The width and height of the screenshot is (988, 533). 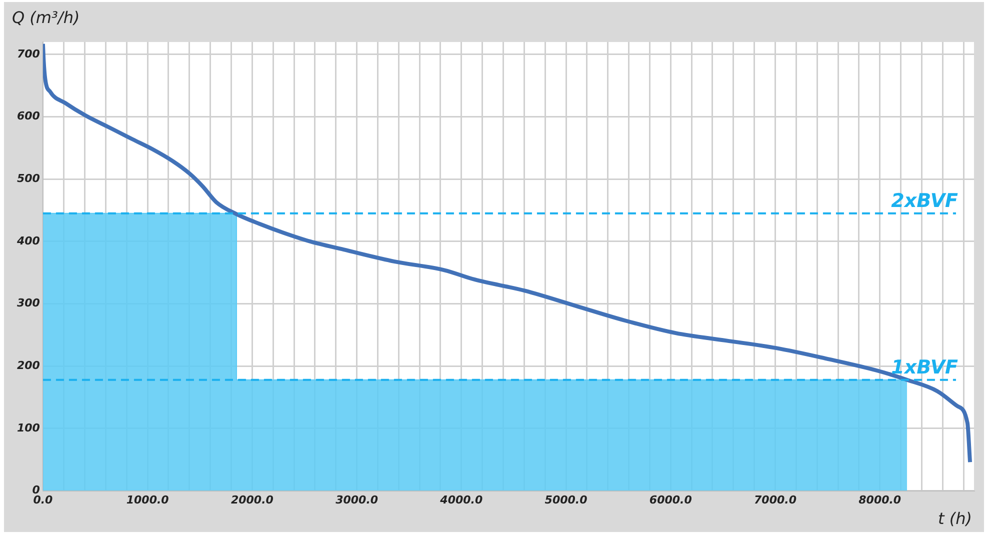 What do you see at coordinates (566, 499) in the screenshot?
I see `x-tick-label: 5000.0` at bounding box center [566, 499].